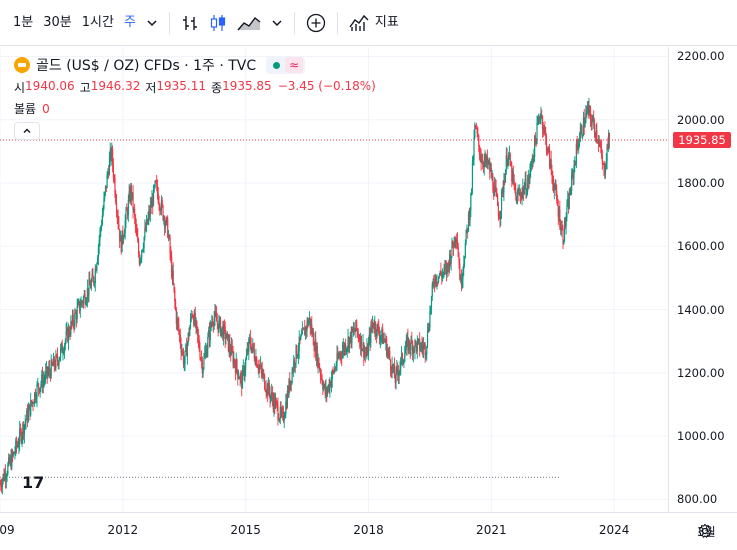  I want to click on bar-chart-style-button, so click(190, 23).